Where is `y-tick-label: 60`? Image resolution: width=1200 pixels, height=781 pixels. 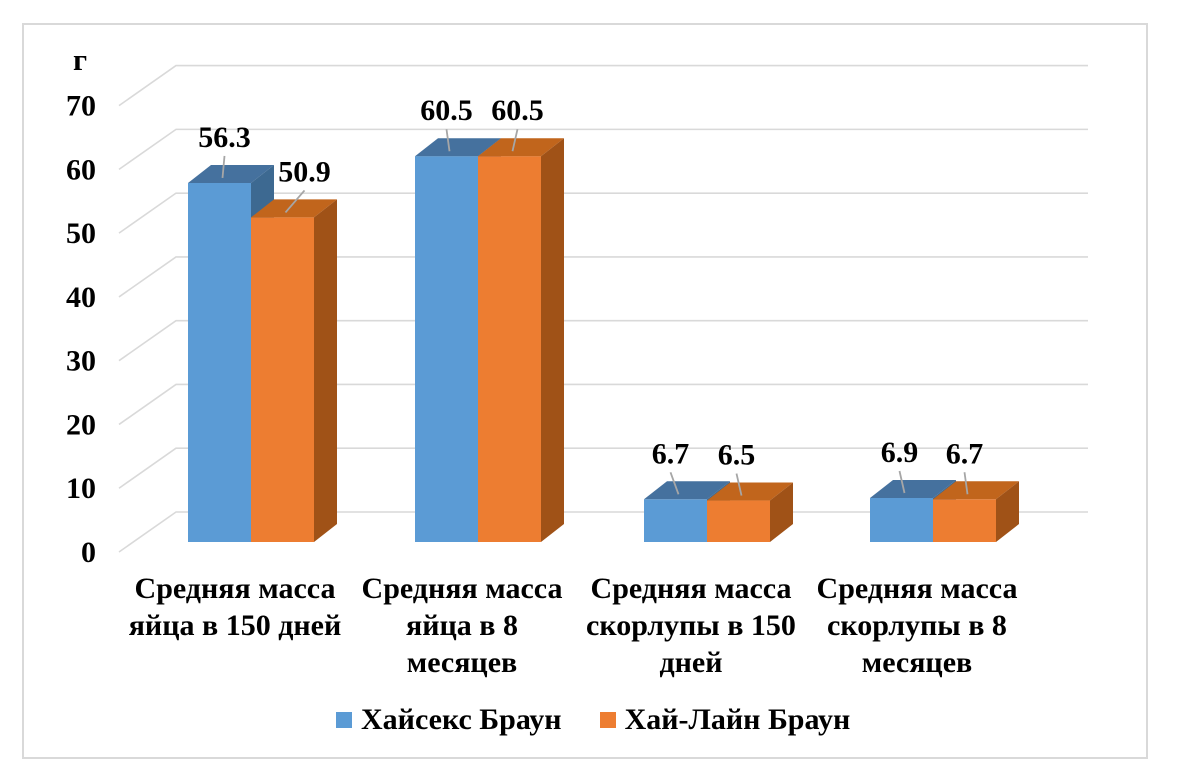 y-tick-label: 60 is located at coordinates (81, 169).